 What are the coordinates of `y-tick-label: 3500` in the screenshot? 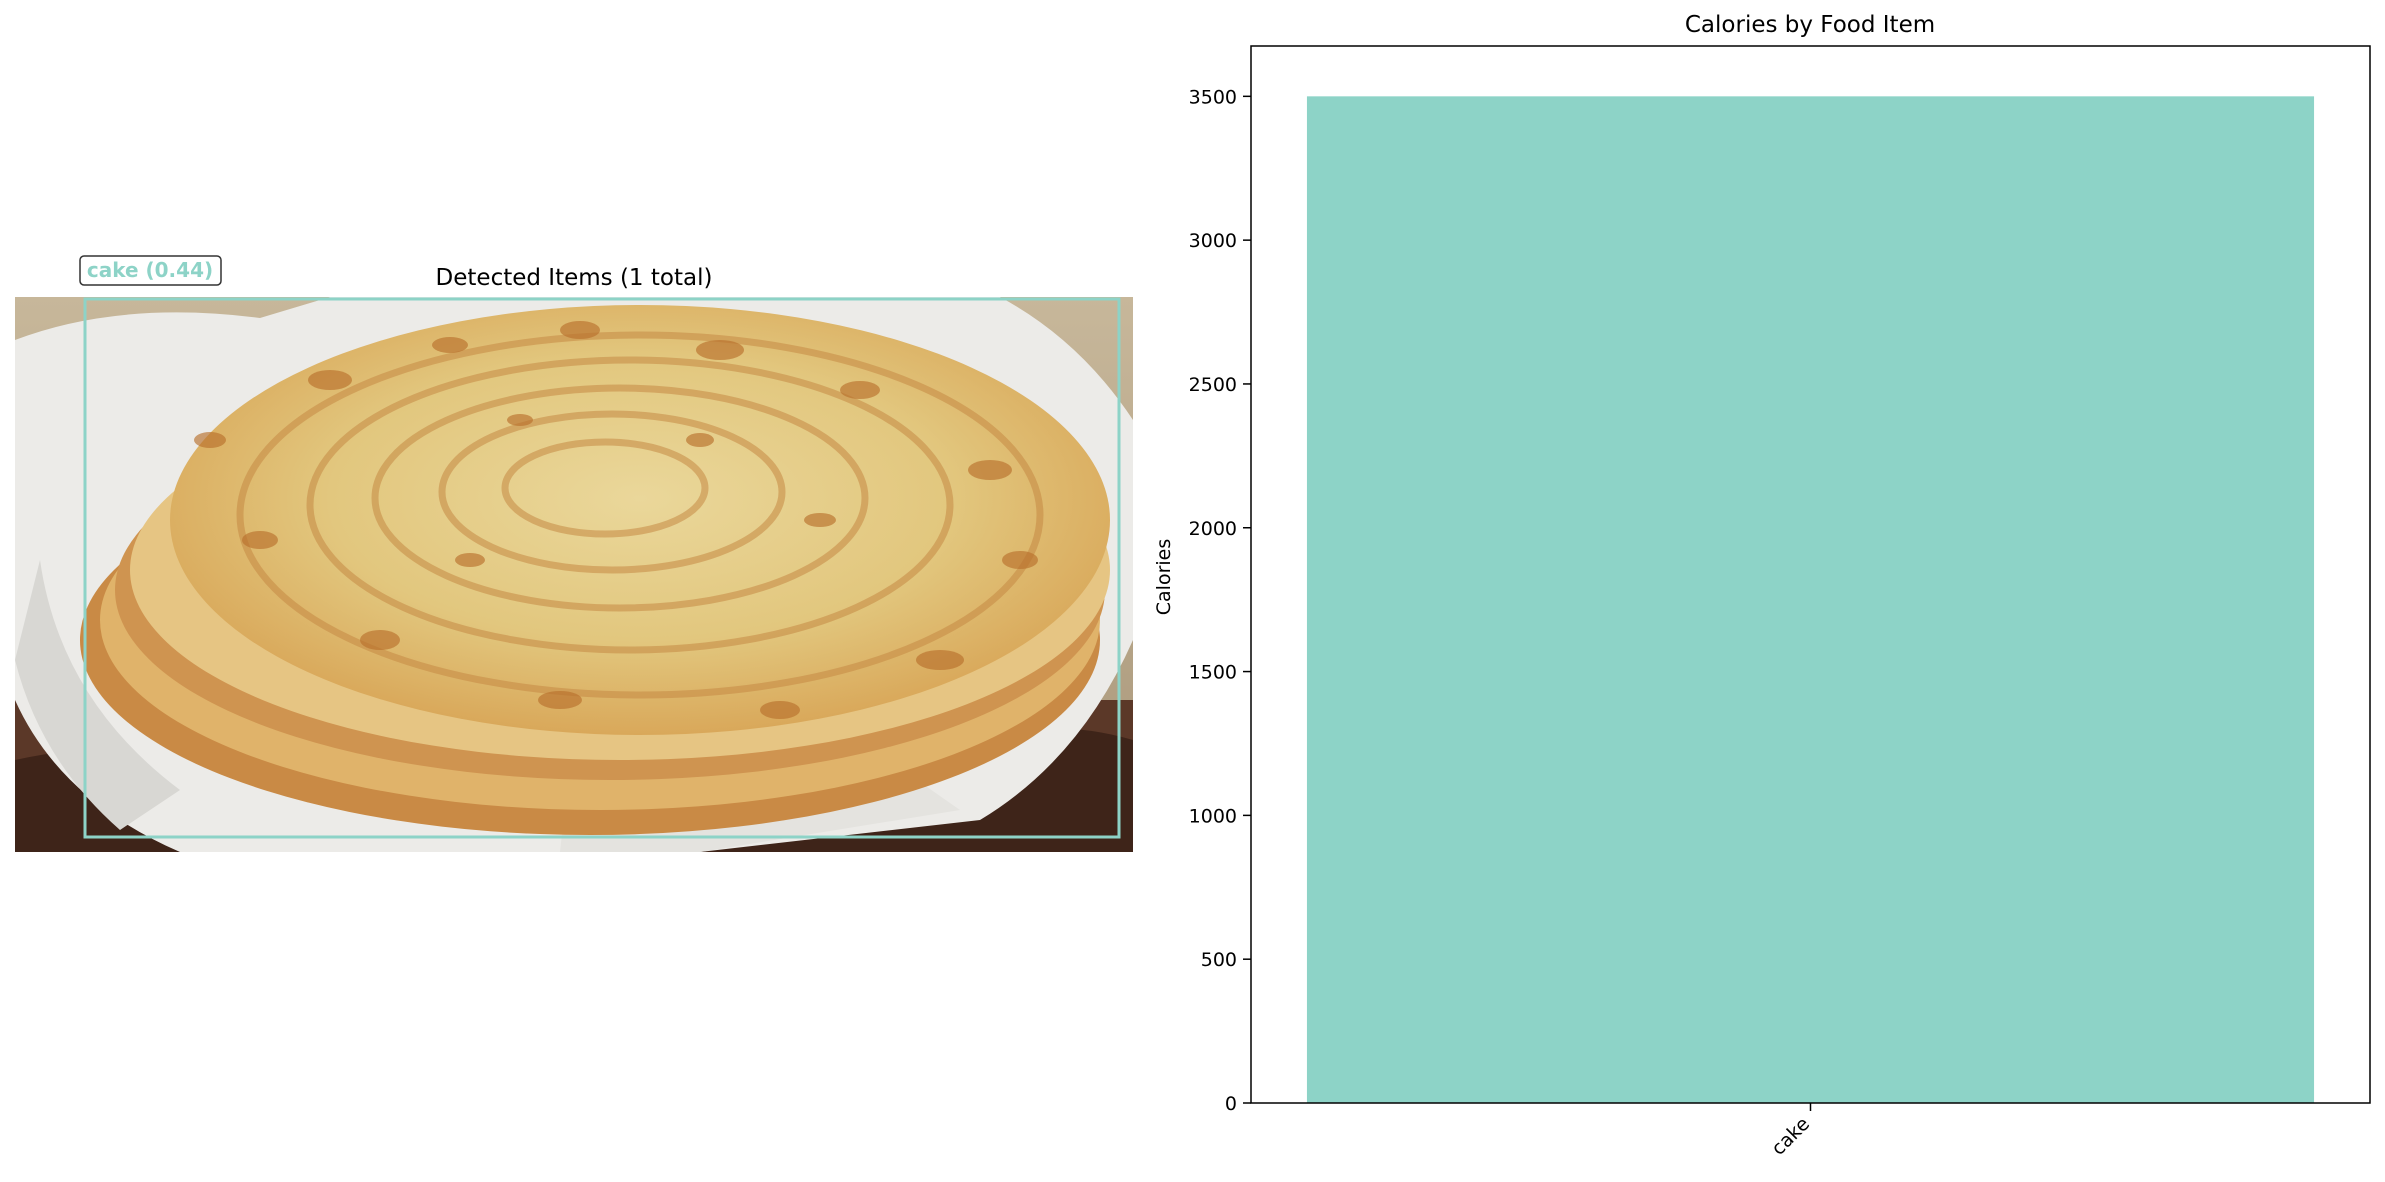 It's located at (1213, 97).